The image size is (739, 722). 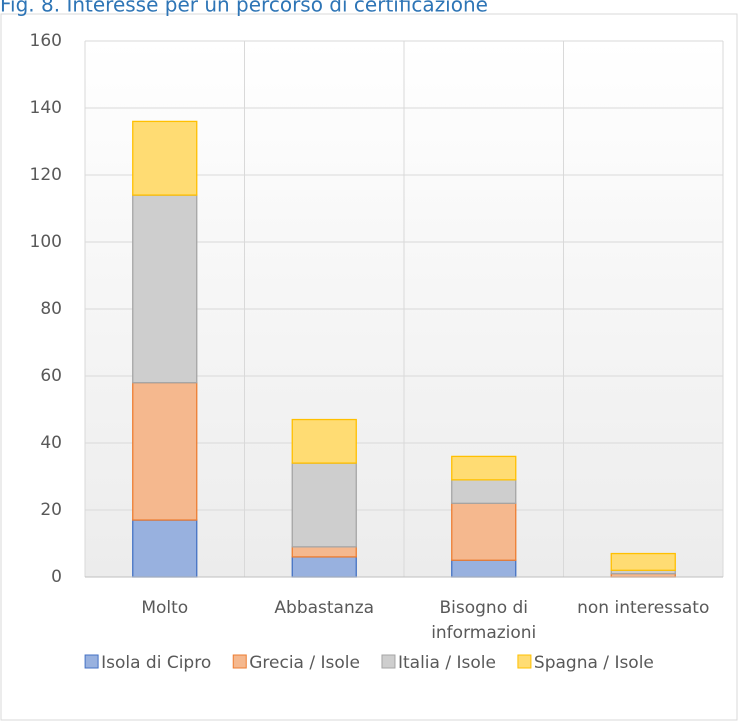 I want to click on y-tick-label: 100, so click(x=46, y=242).